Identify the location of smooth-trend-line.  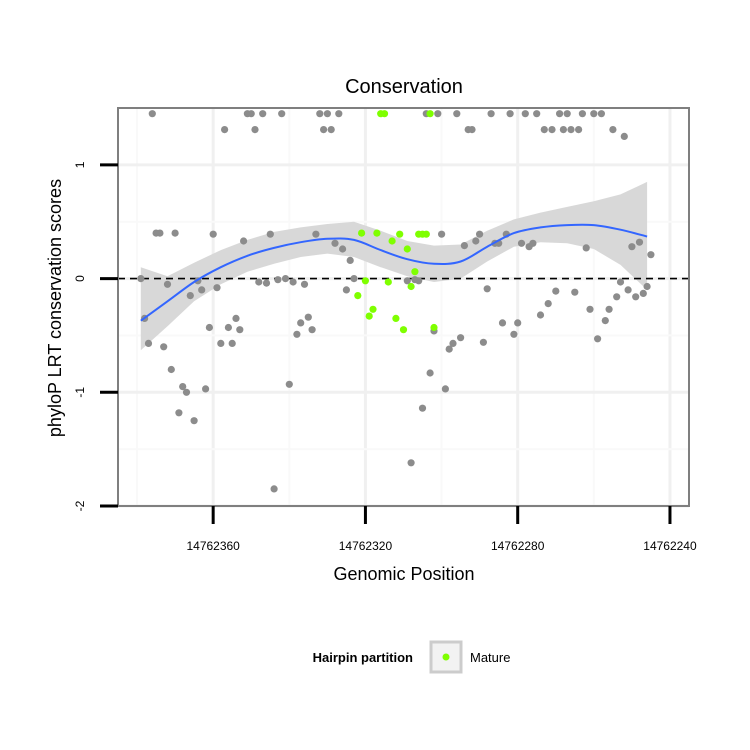
(394, 272).